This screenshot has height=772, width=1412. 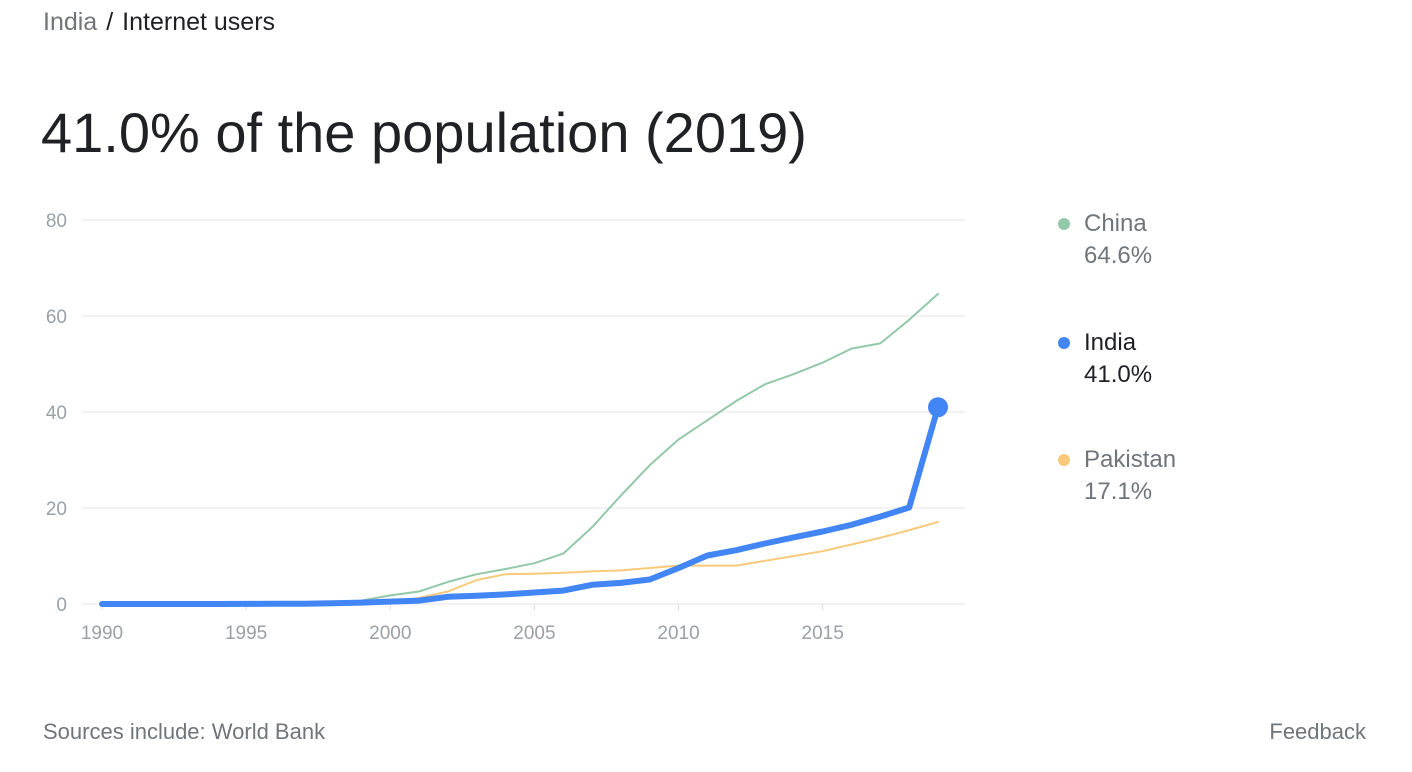 What do you see at coordinates (1105, 240) in the screenshot?
I see `legend-item-china: China 64.6%` at bounding box center [1105, 240].